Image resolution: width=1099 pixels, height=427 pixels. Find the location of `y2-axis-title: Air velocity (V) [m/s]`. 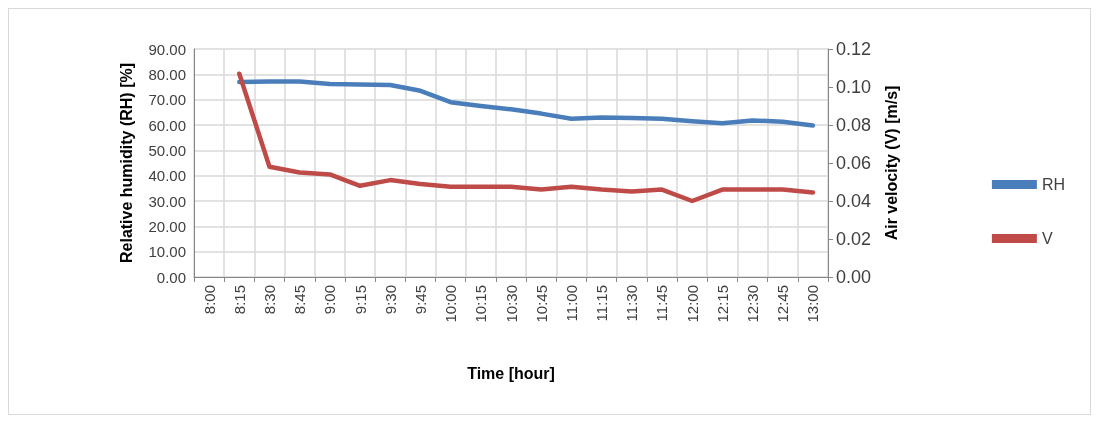

y2-axis-title: Air velocity (V) [m/s] is located at coordinates (891, 163).